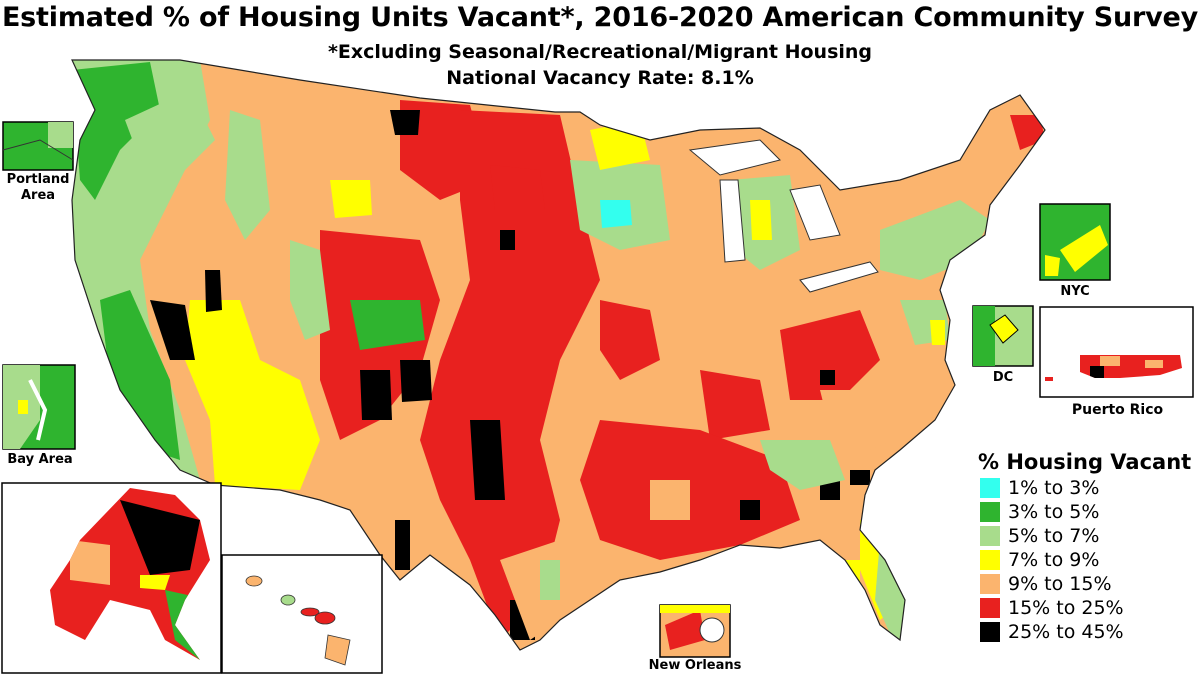 This screenshot has width=1200, height=675. What do you see at coordinates (38, 146) in the screenshot?
I see `portland-inset` at bounding box center [38, 146].